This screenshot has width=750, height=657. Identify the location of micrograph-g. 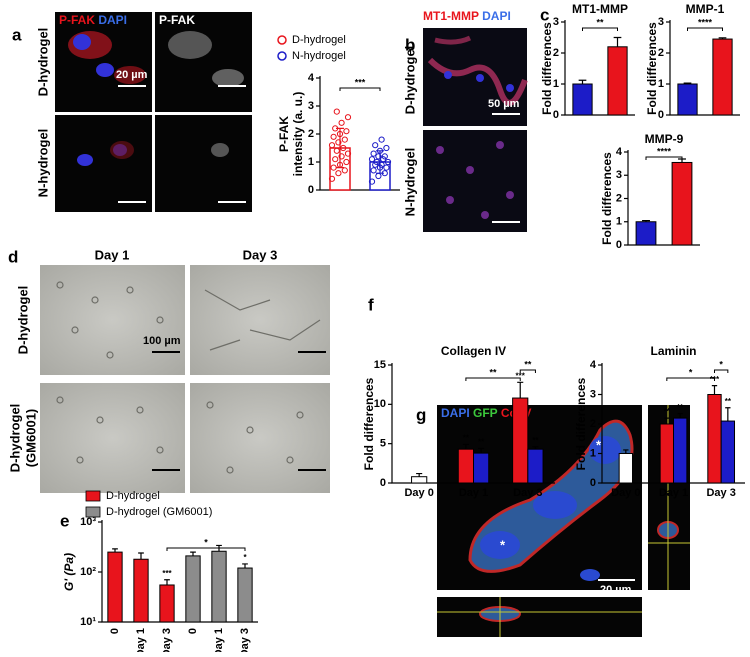
(563, 521).